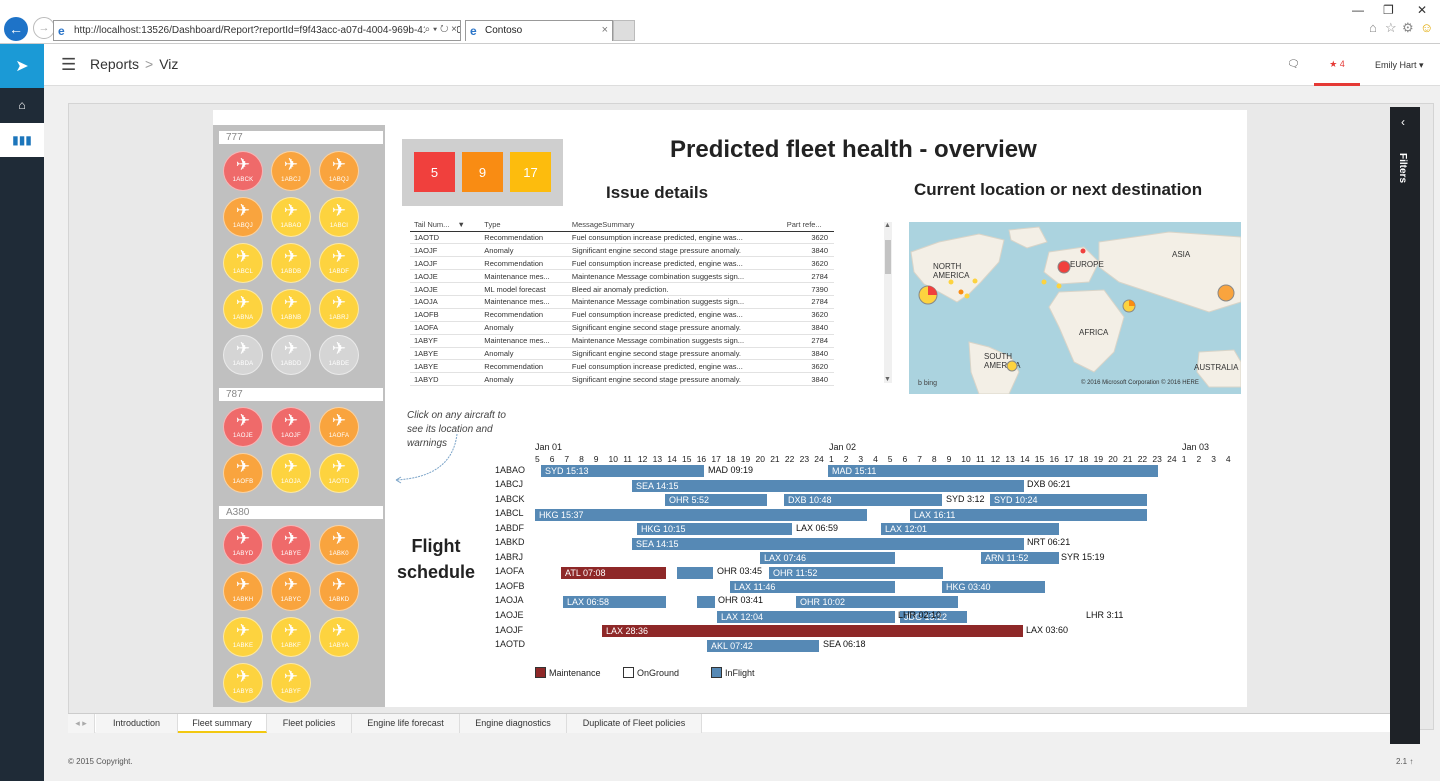 The height and width of the screenshot is (781, 1440). Describe the element at coordinates (763, 645) in the screenshot. I see `gantt-bar: AKL 07:42` at that location.